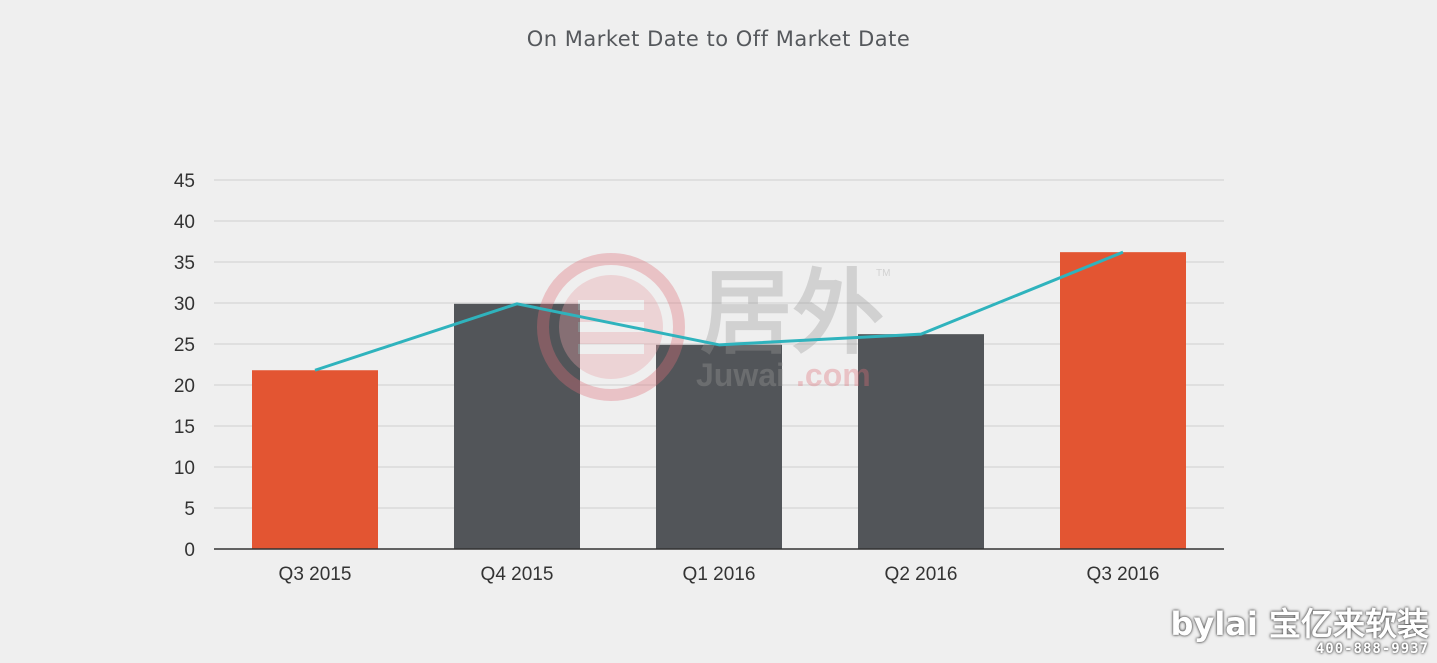 This screenshot has width=1437, height=663. I want to click on x-tick-label: Q1 2016, so click(719, 574).